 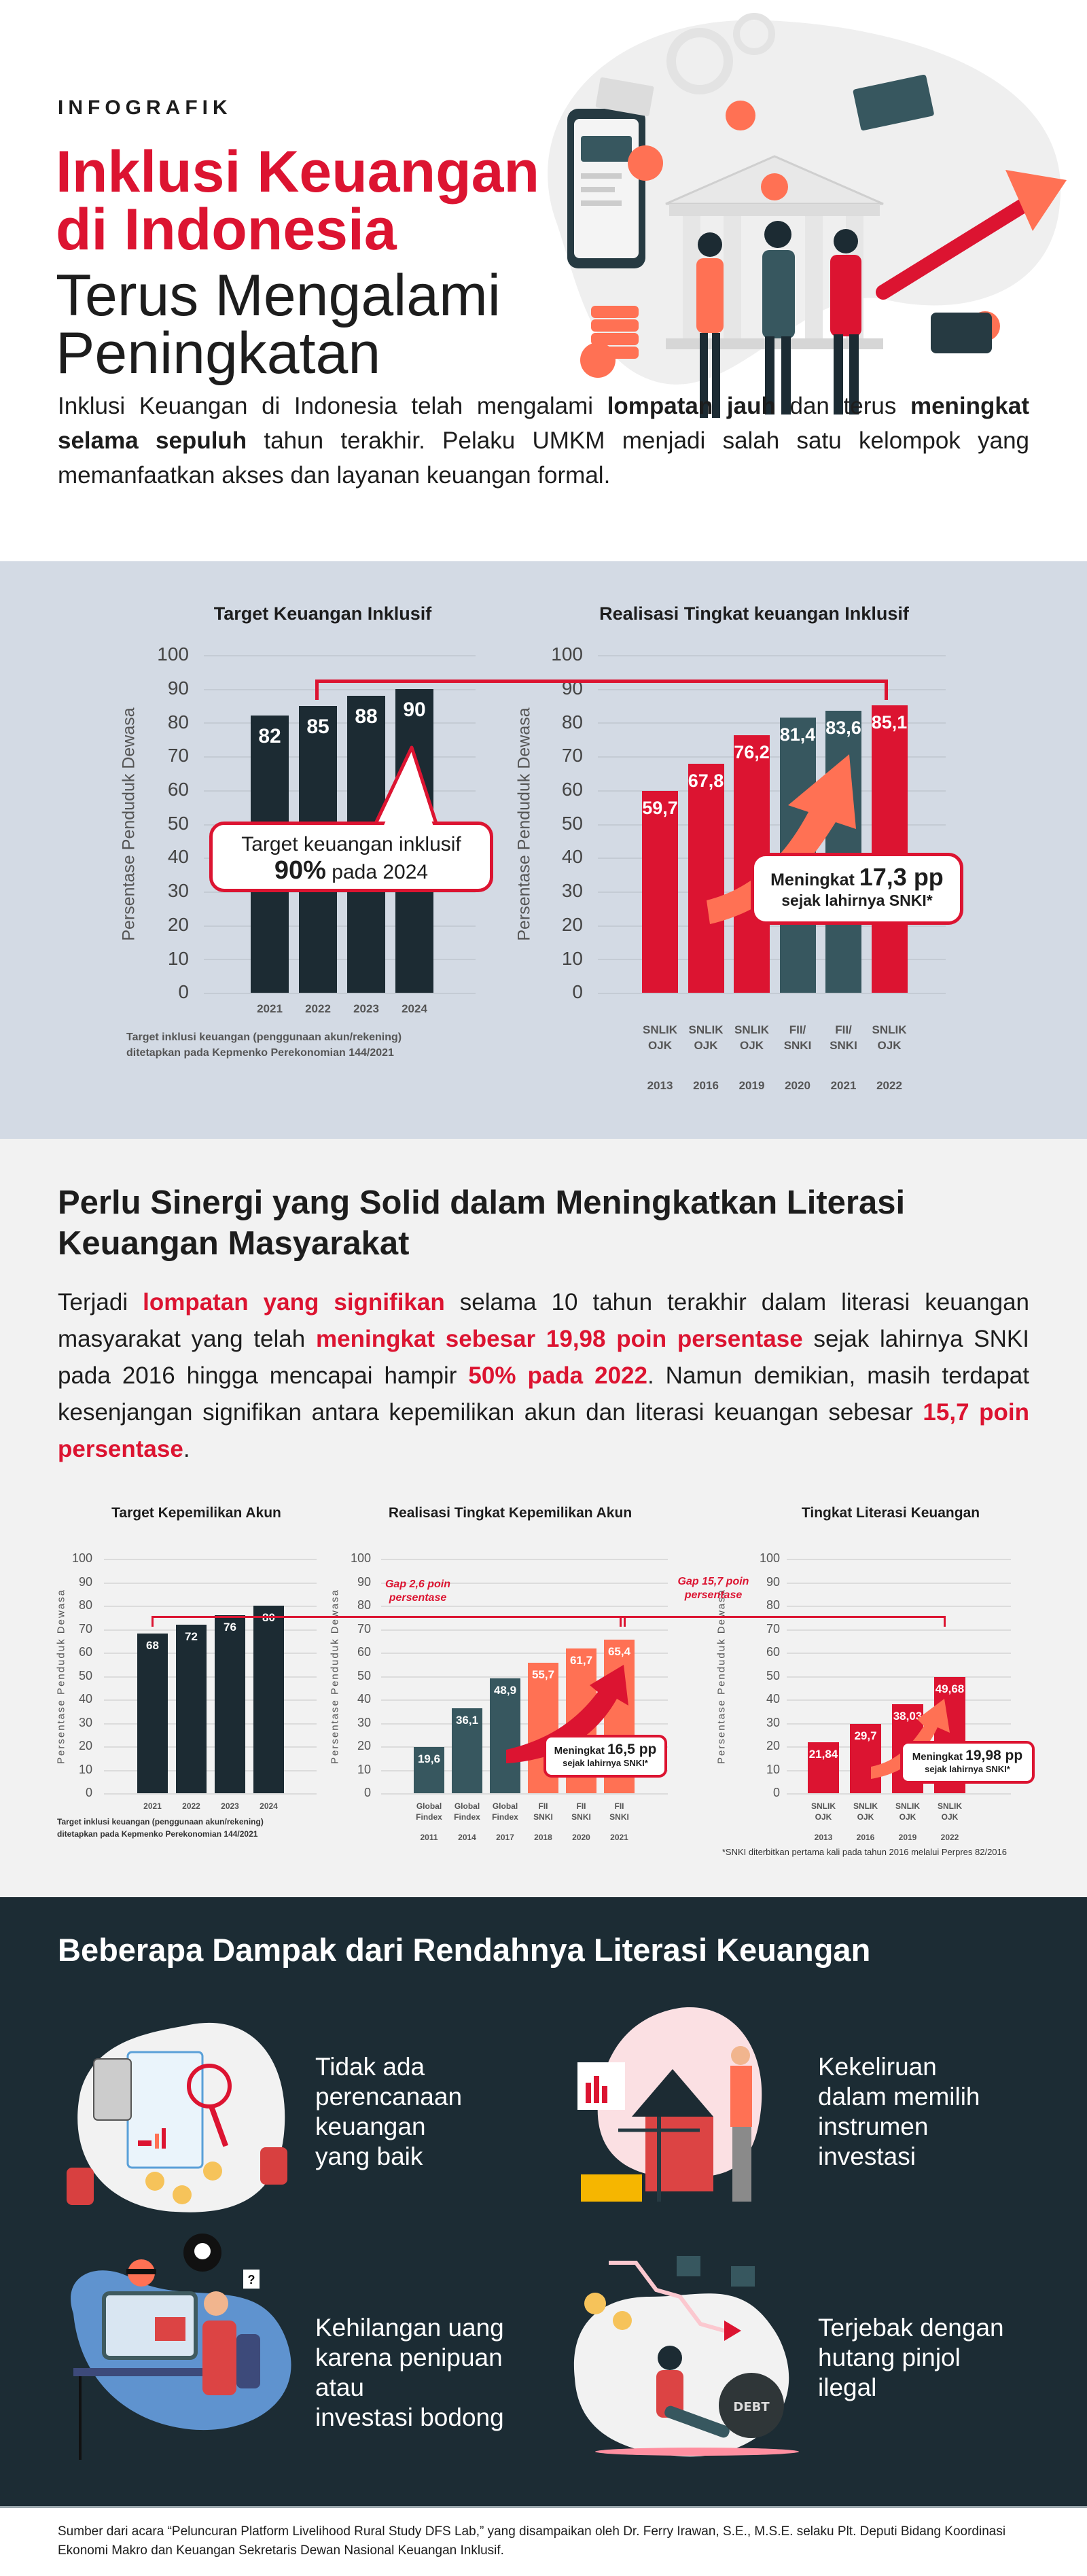 What do you see at coordinates (621, 1621) in the screenshot?
I see `gap-bracket-tick` at bounding box center [621, 1621].